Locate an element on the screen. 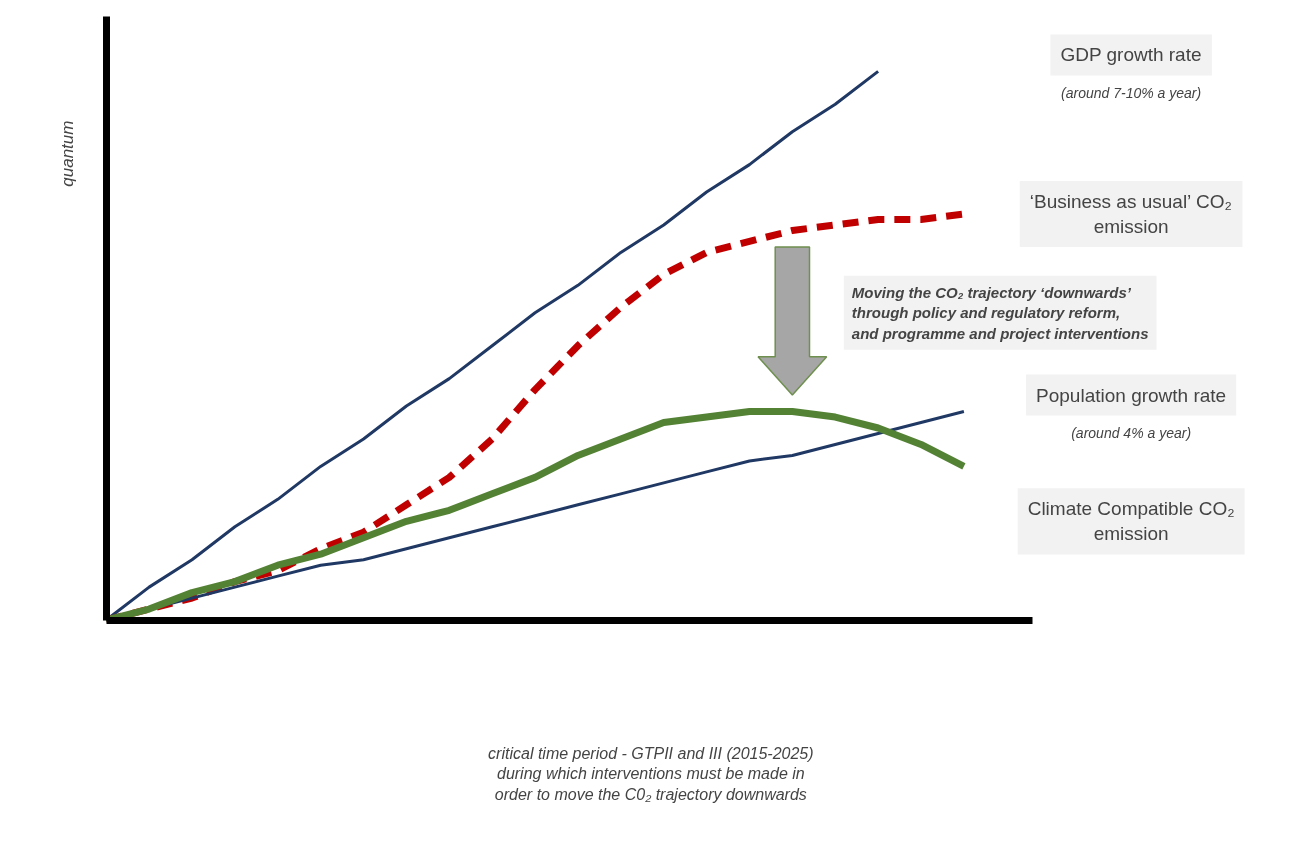 The image size is (1298, 861). text: (around 4% a year) is located at coordinates (1131, 433).